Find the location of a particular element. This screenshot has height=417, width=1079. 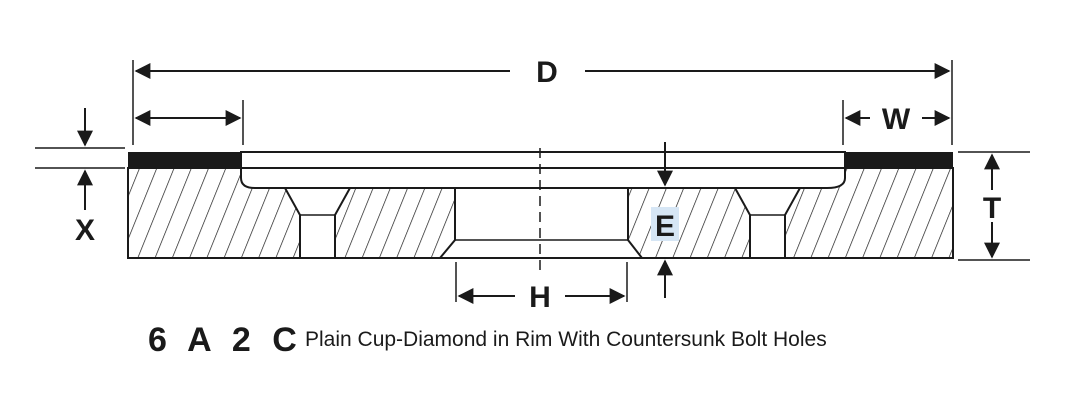

dimension-e: E is located at coordinates (665, 220).